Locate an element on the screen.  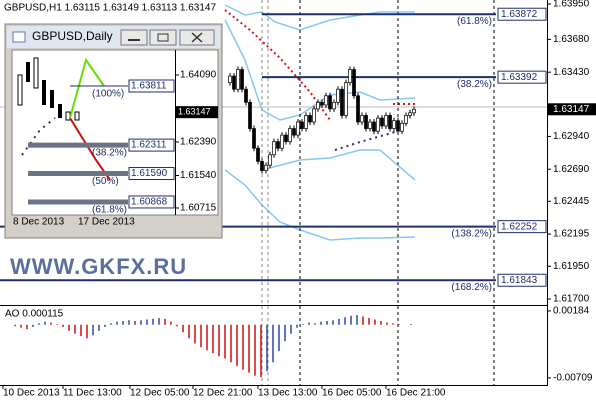
inset-sar is located at coordinates (38, 136).